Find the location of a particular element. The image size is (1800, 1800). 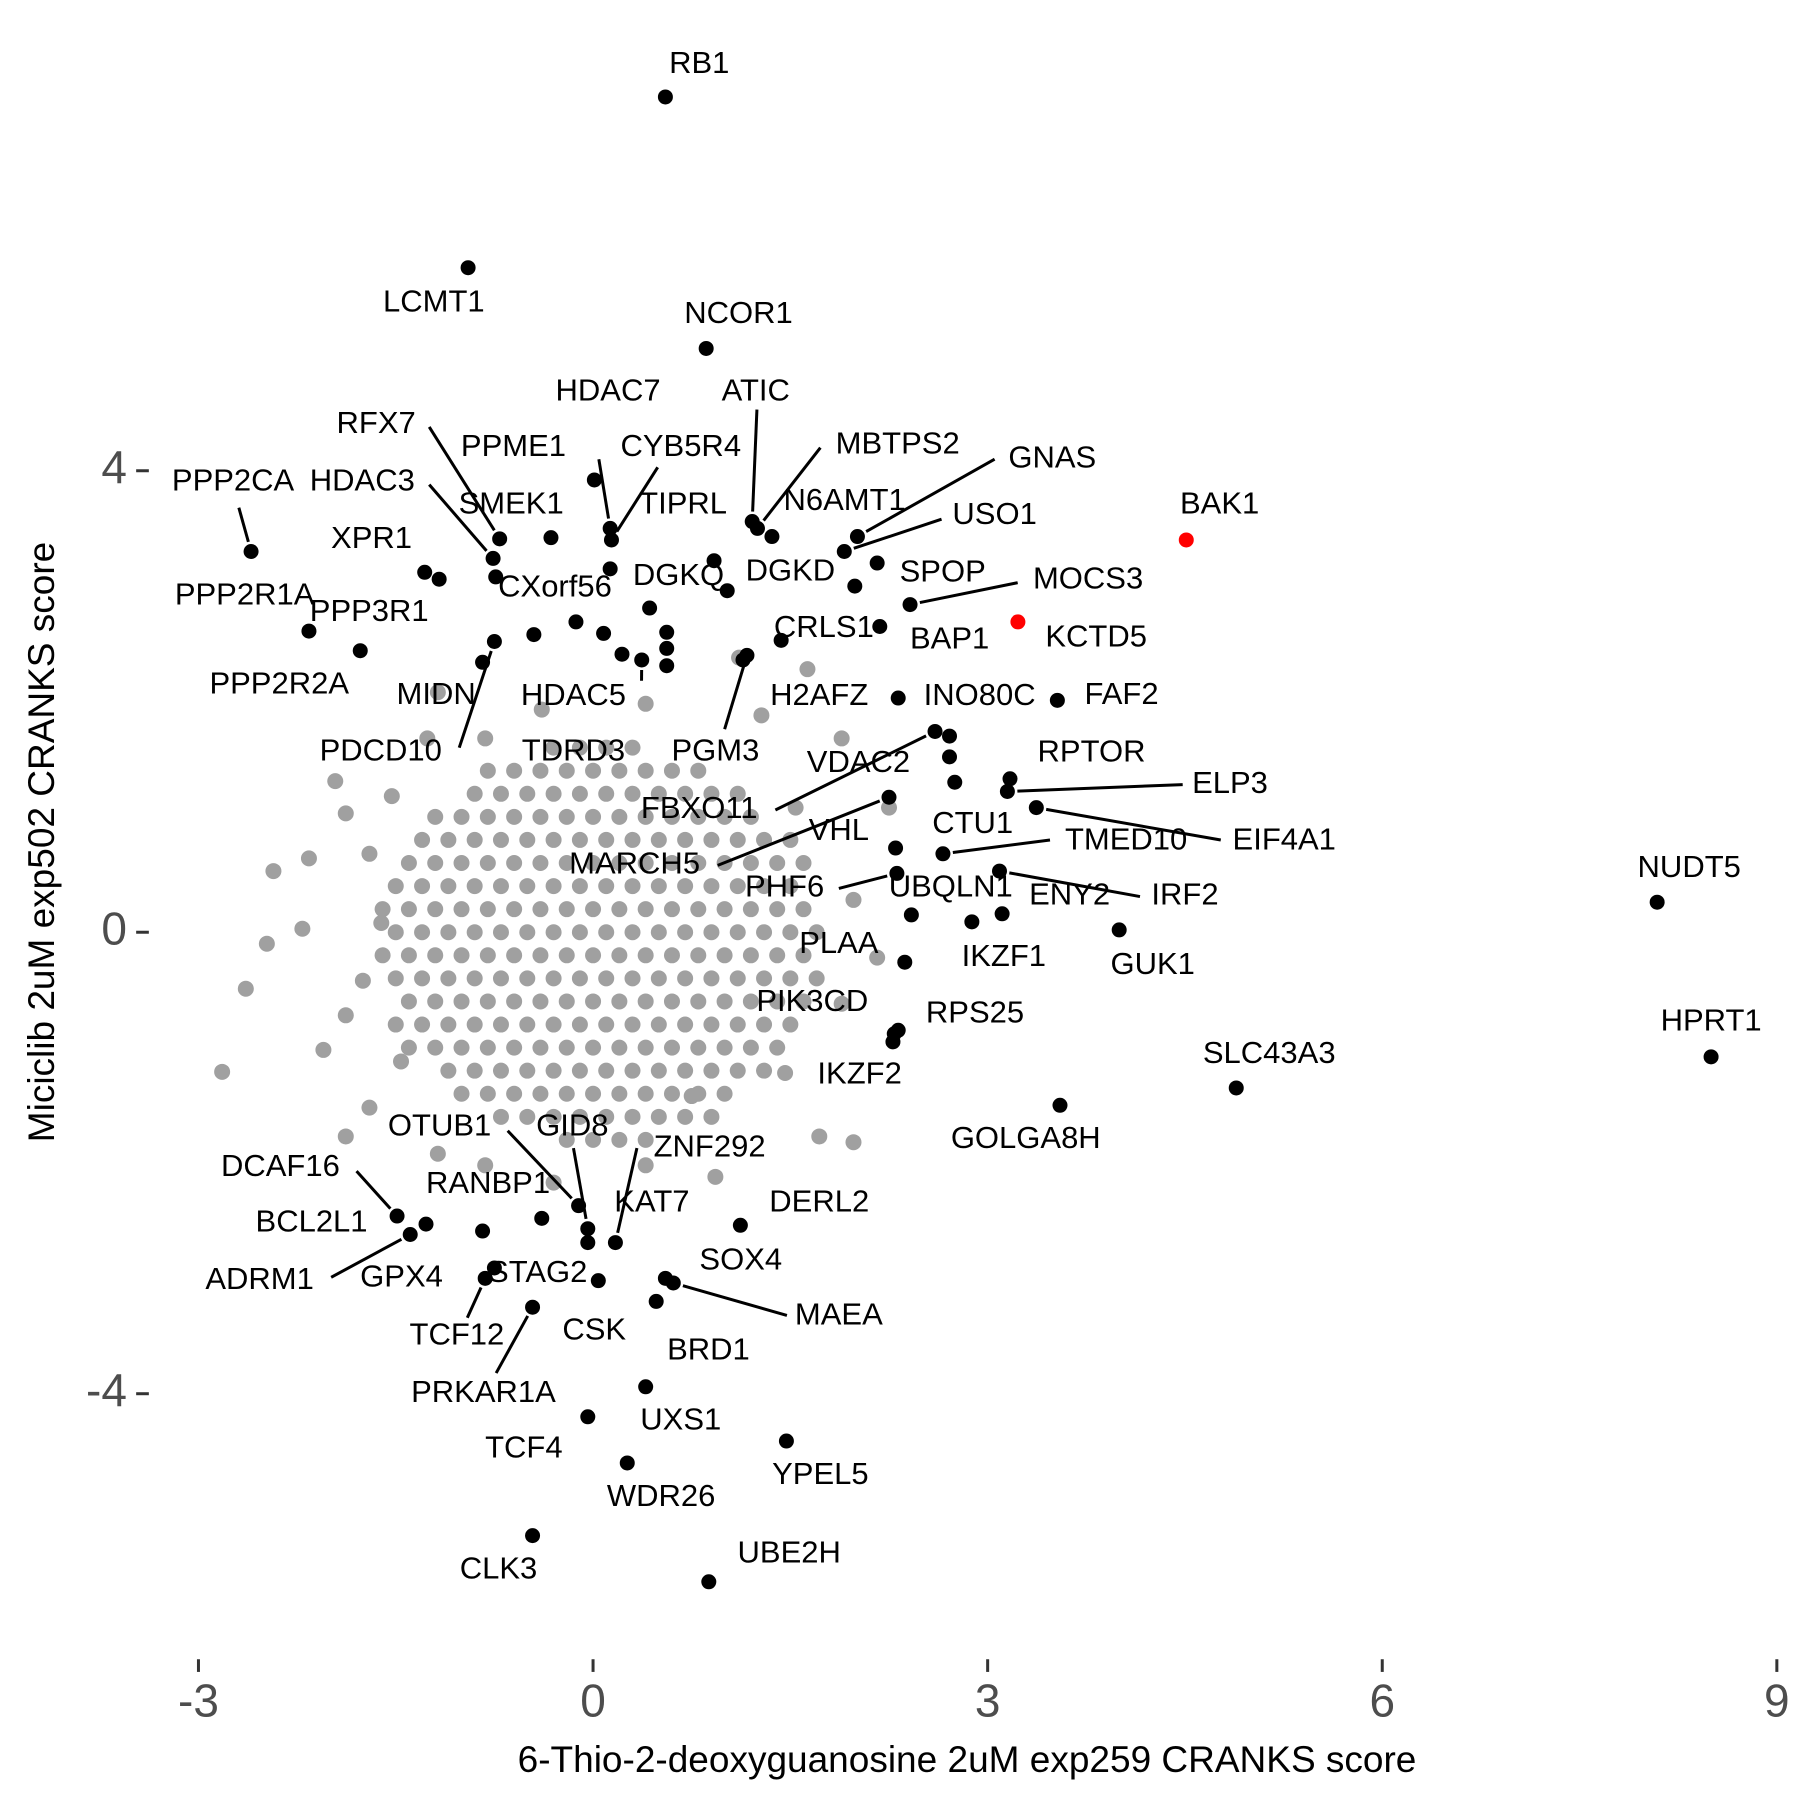

y-tick-label: 4 is located at coordinates (114, 467).